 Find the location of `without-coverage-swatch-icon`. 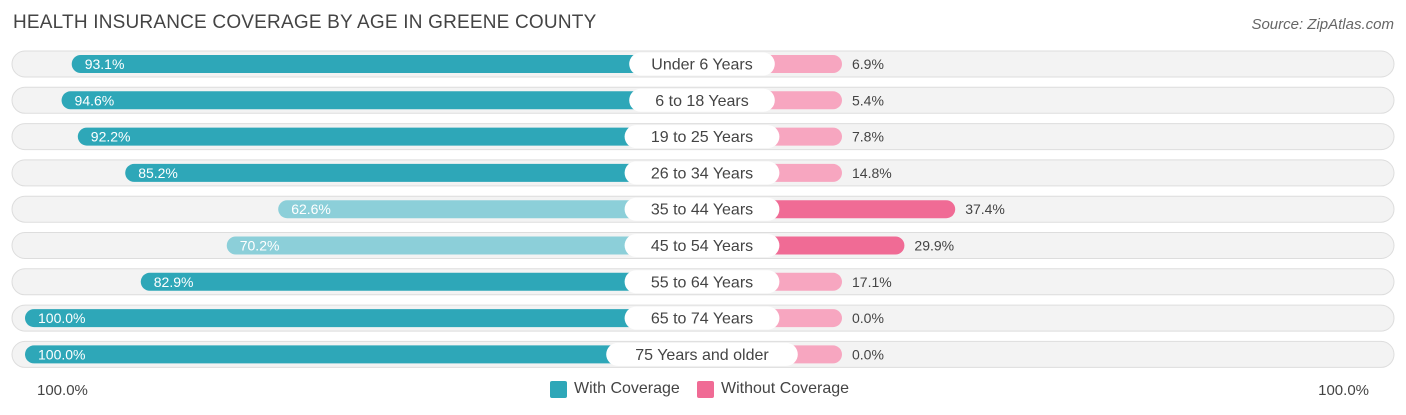

without-coverage-swatch-icon is located at coordinates (705, 389).